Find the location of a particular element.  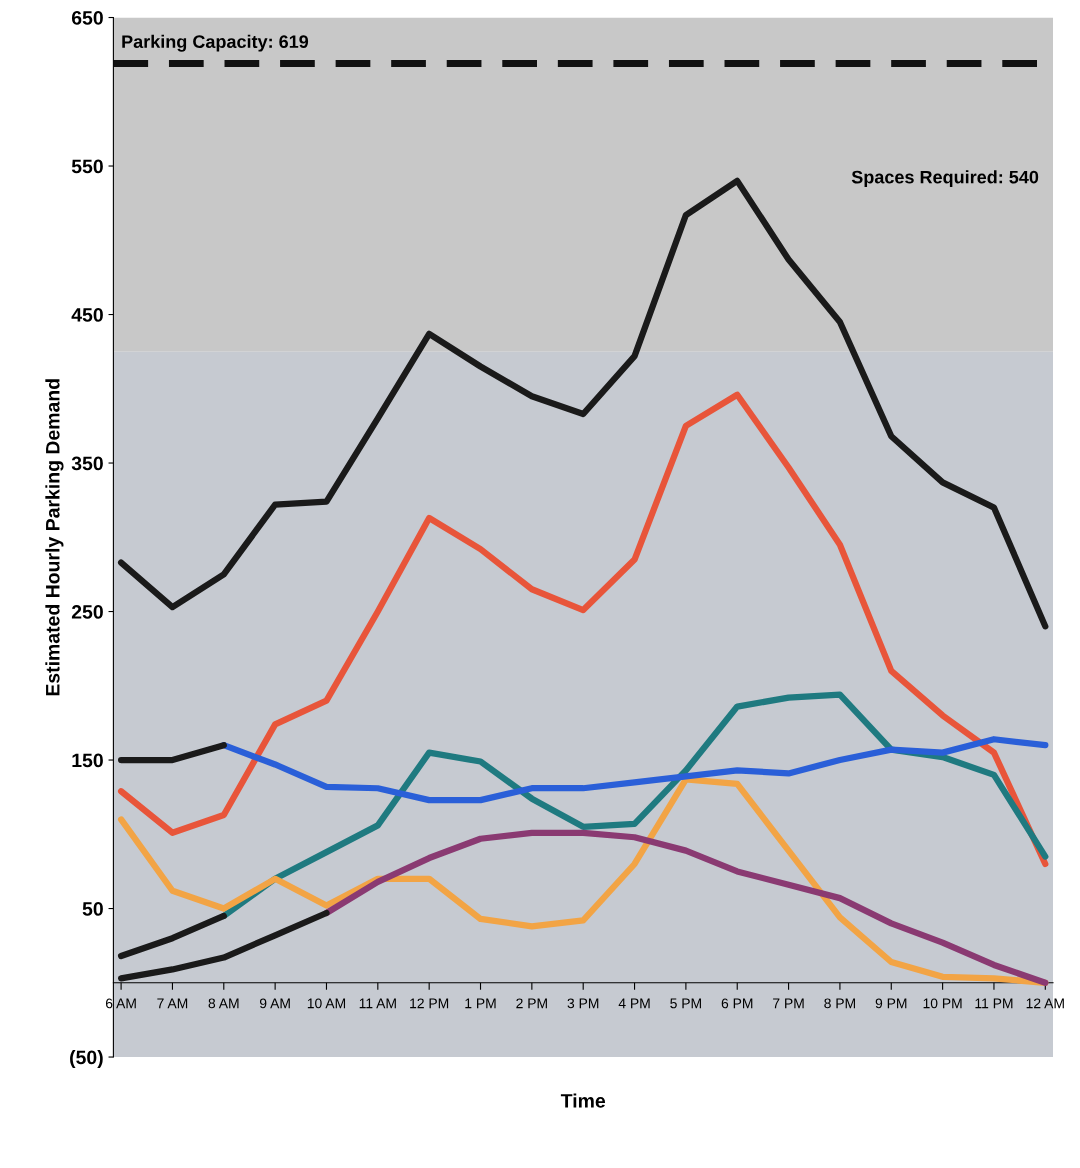

x-tick-label: 5 PM is located at coordinates (685, 1003).